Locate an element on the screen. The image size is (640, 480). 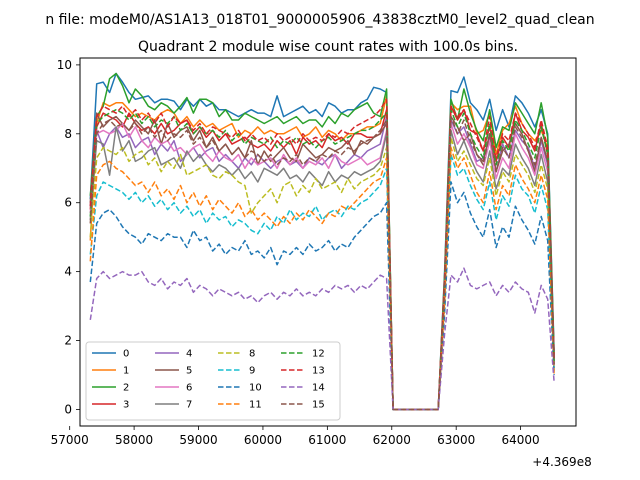
y-tick-label: 10 is located at coordinates (64, 65).